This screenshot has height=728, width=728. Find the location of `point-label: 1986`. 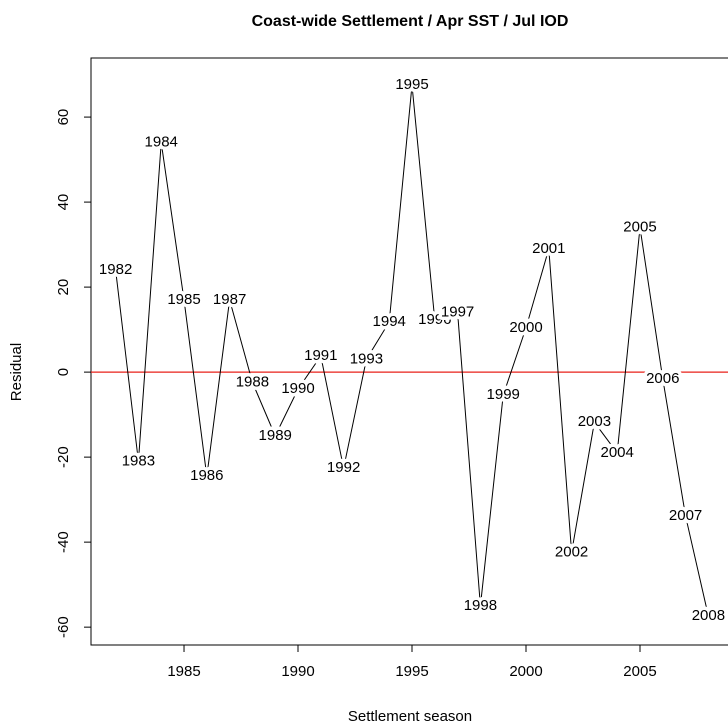

point-label: 1986 is located at coordinates (206, 475).